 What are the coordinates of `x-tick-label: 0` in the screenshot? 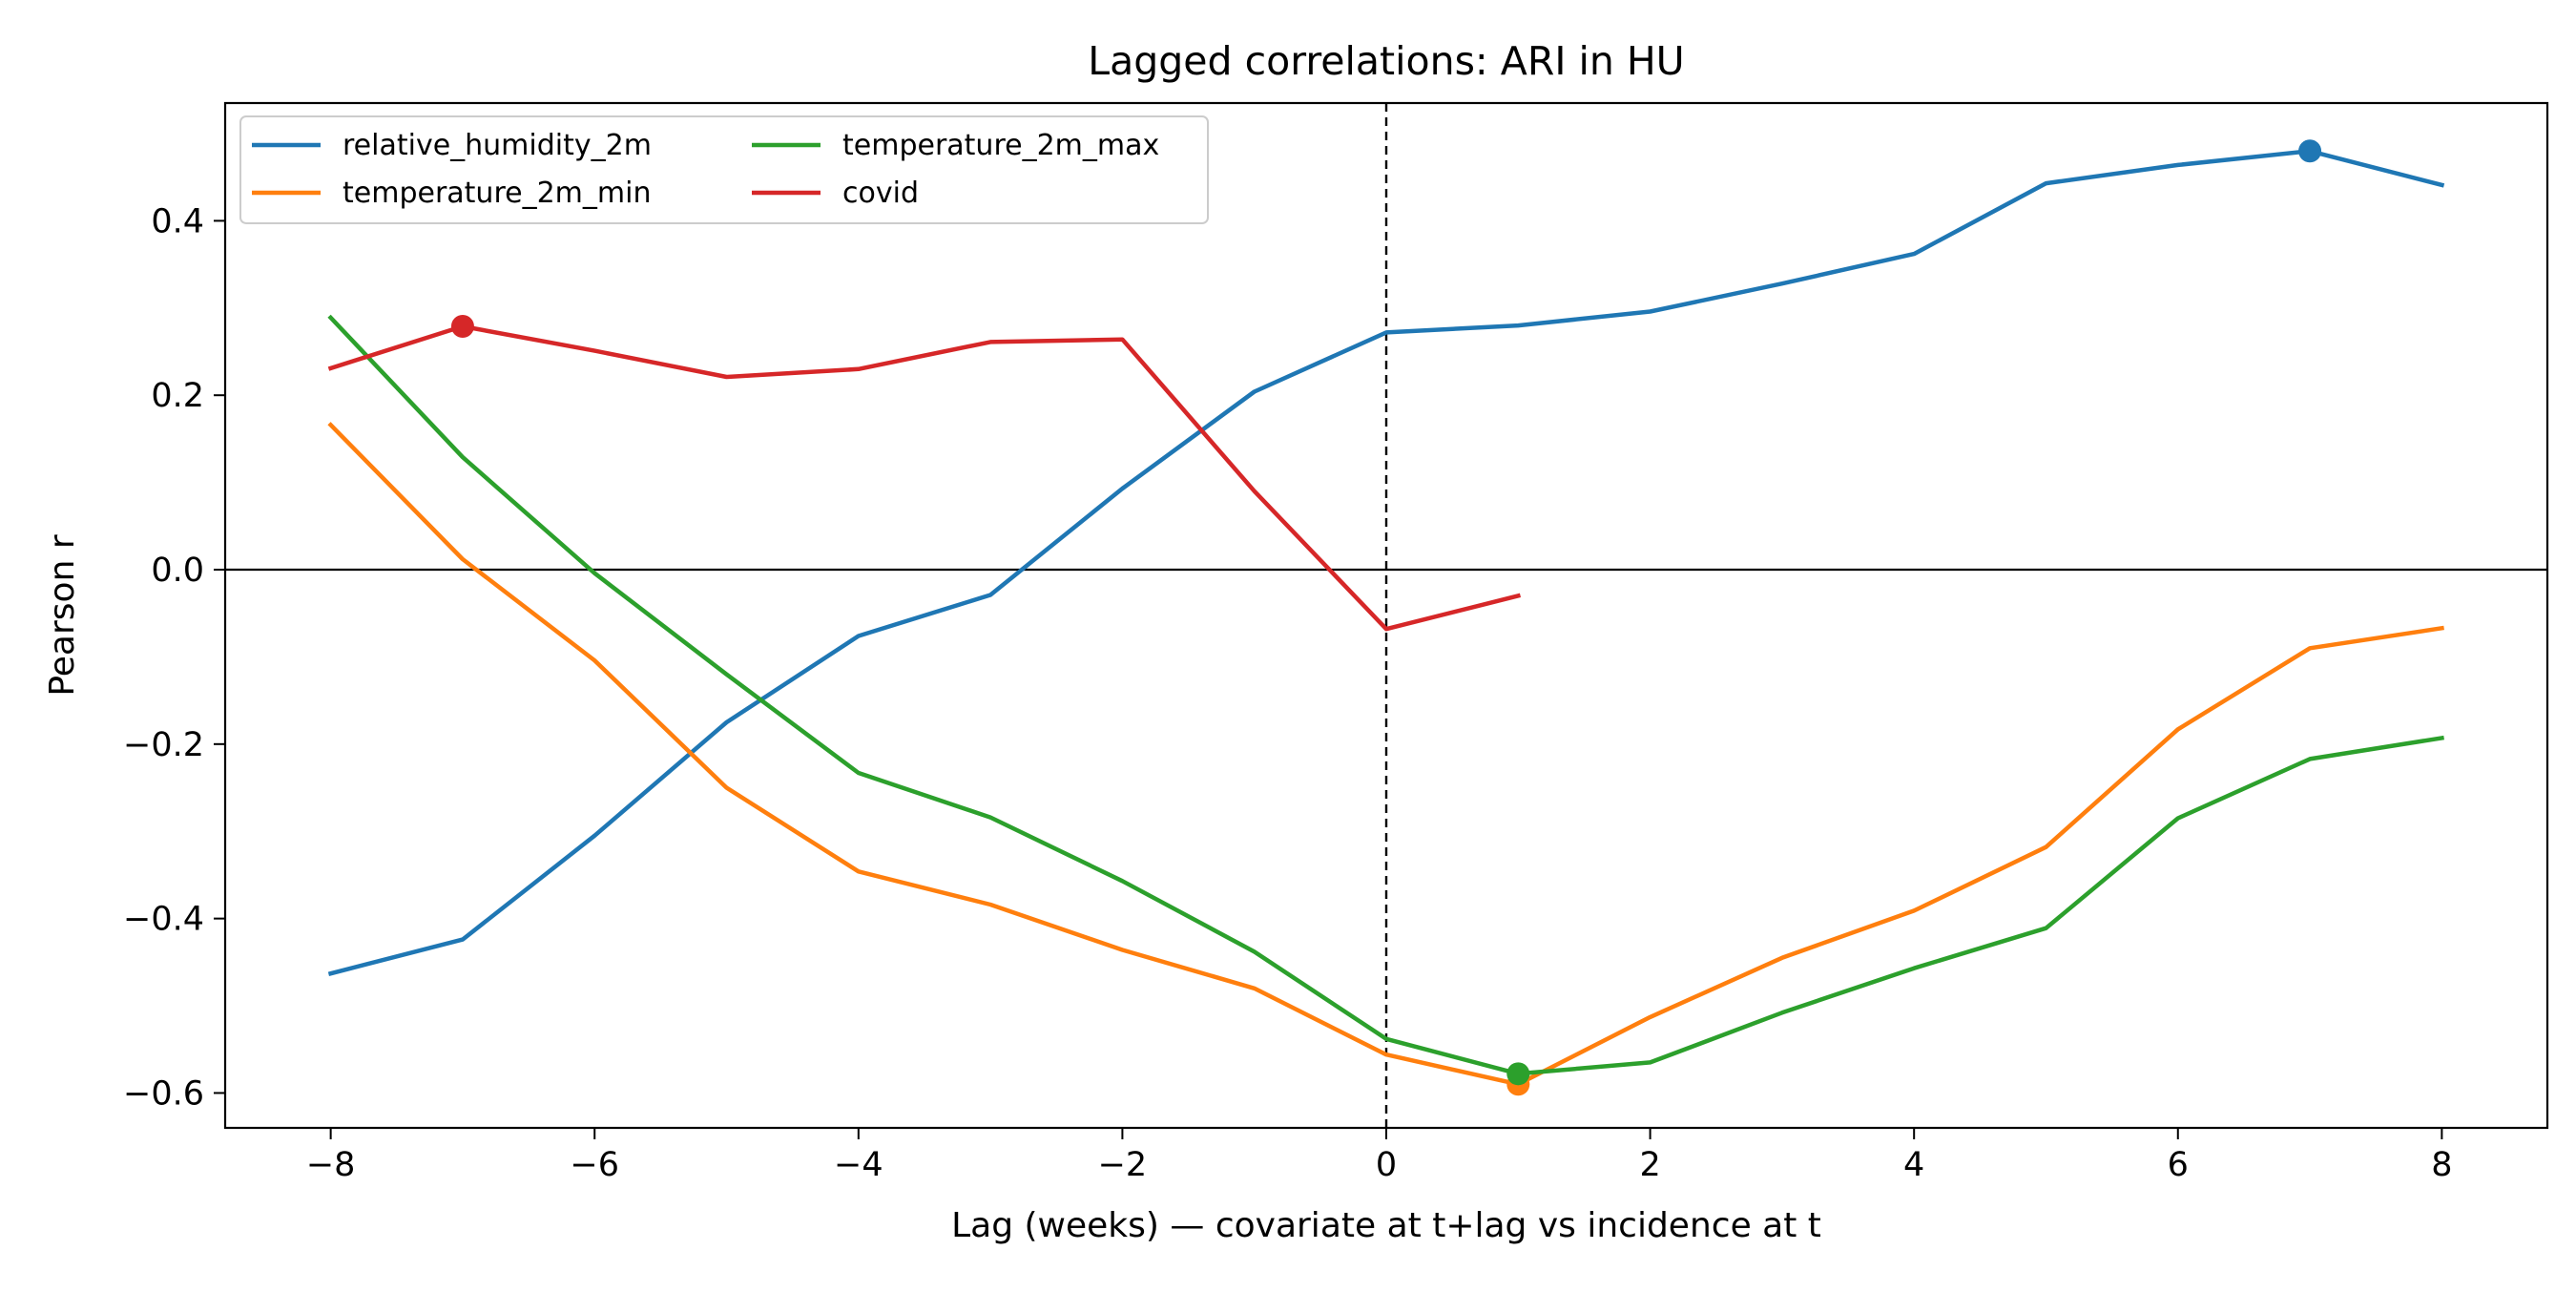 It's located at (1386, 1165).